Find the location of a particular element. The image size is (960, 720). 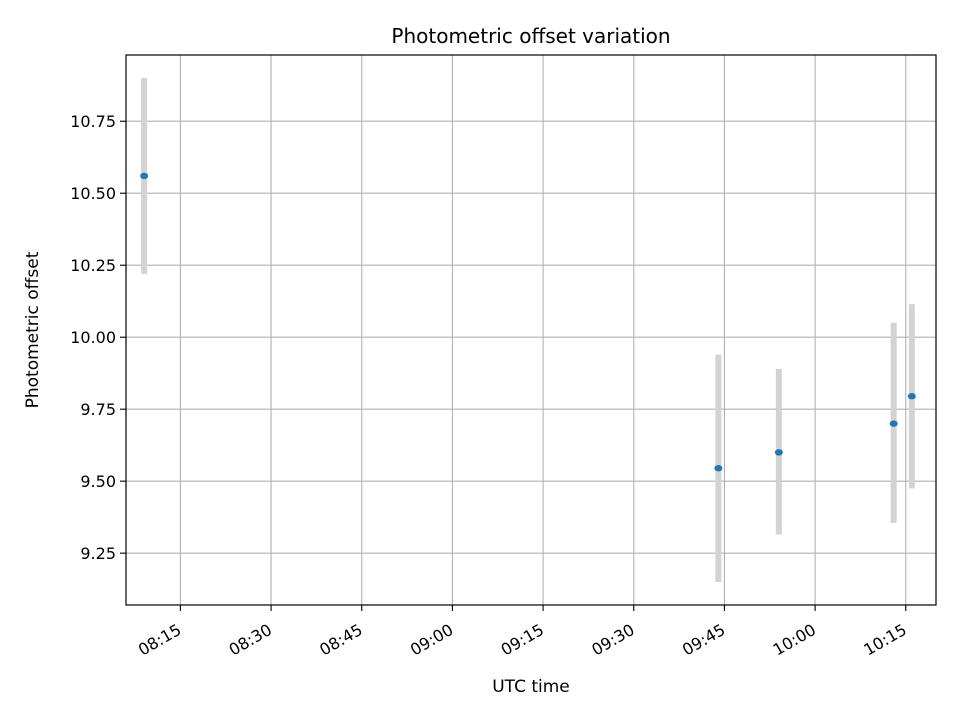

y-tick-label: 10.50 is located at coordinates (93, 193).